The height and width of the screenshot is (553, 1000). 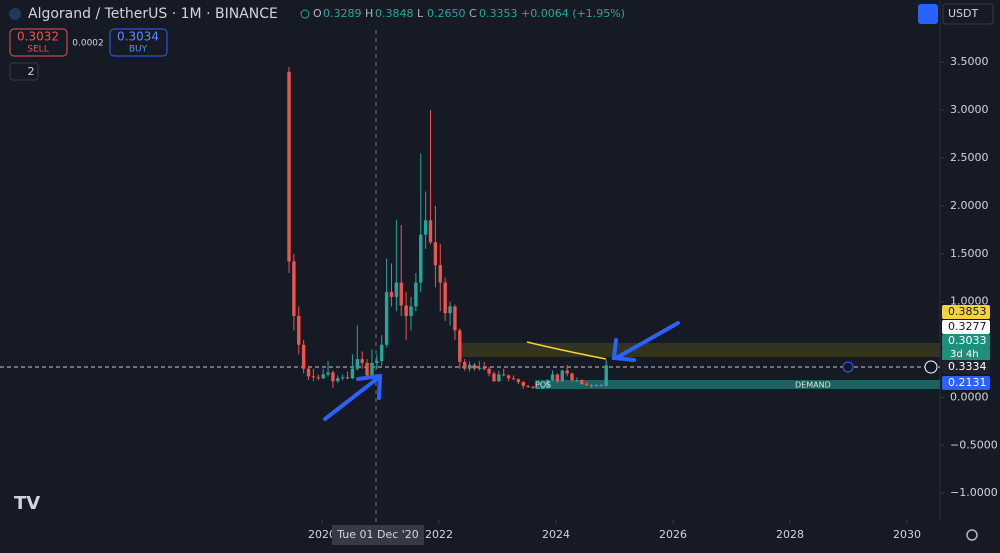 What do you see at coordinates (15, 14) in the screenshot?
I see `symbol-logo` at bounding box center [15, 14].